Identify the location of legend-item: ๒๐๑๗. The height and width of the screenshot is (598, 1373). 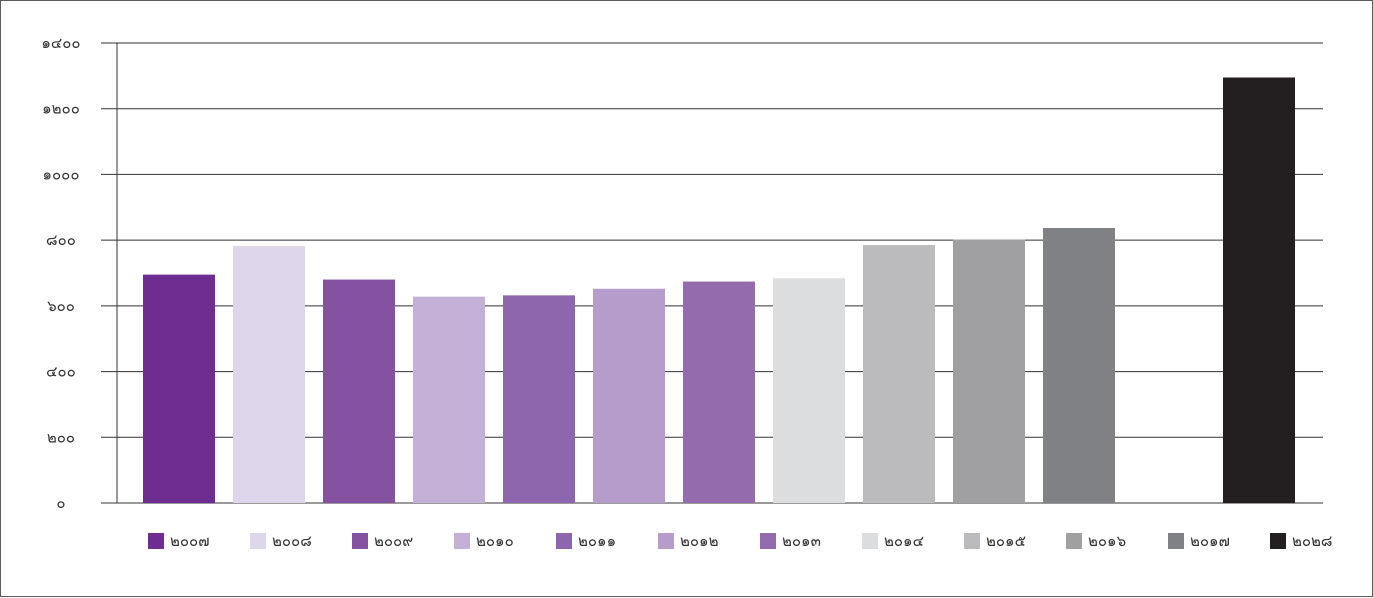
(1199, 541).